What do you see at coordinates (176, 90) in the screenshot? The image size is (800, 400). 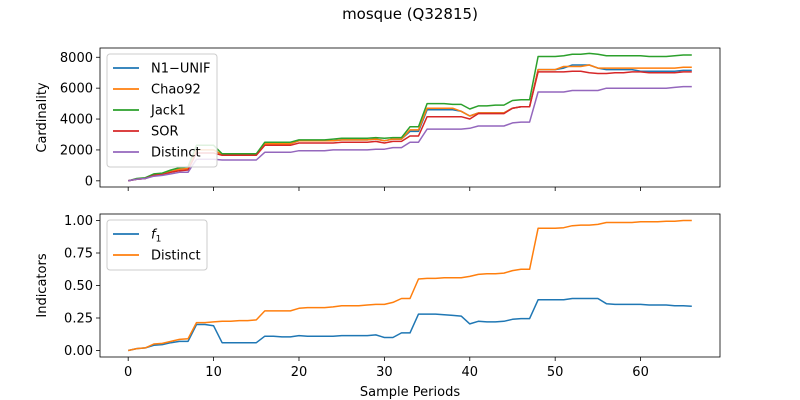 I see `legend-label: Chao92` at bounding box center [176, 90].